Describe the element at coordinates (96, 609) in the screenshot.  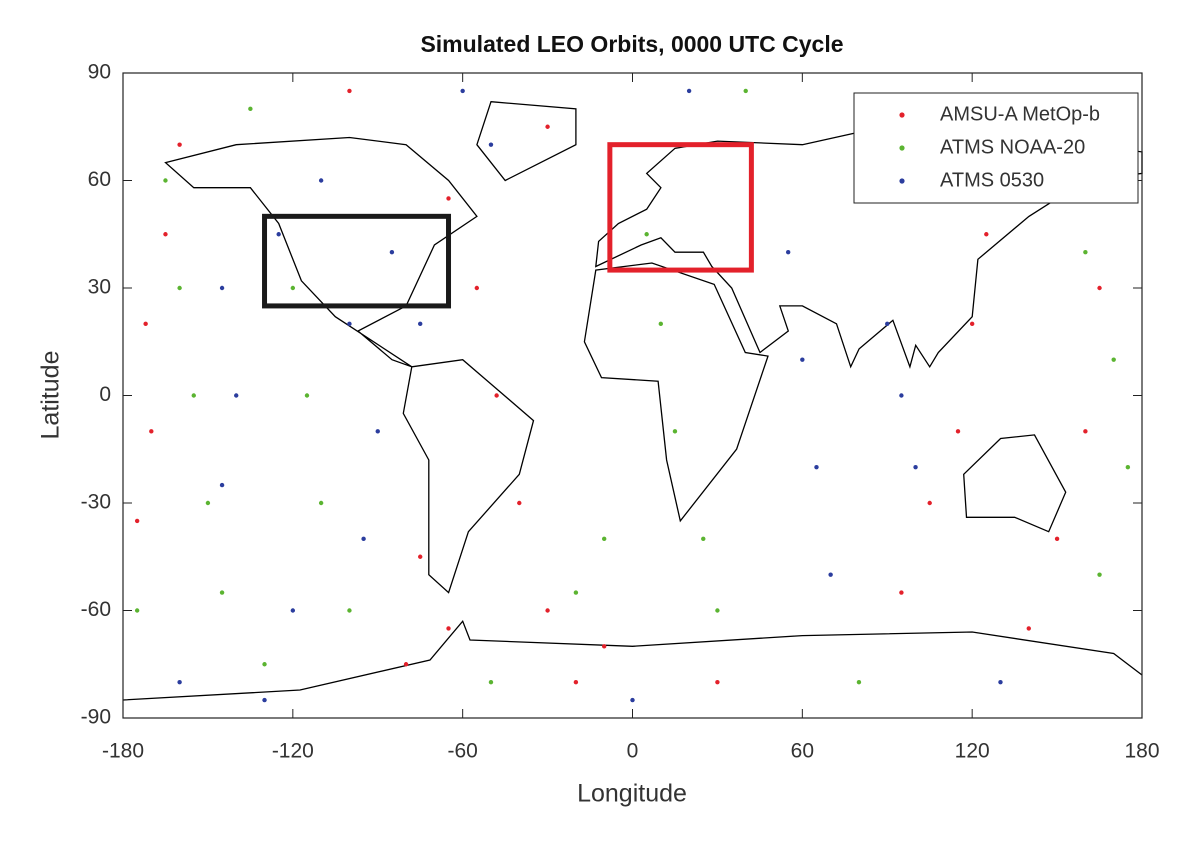
I see `y-tick-label: -60` at that location.